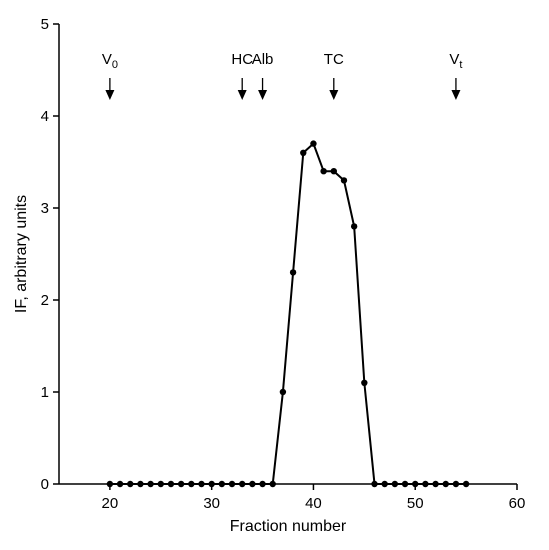  Describe the element at coordinates (45, 116) in the screenshot. I see `y-tick-label: 4` at that location.